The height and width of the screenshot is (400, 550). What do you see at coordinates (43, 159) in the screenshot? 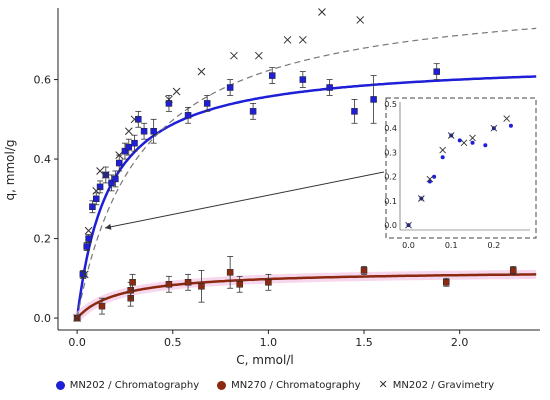
I see `y-tick-label: 0.4` at bounding box center [43, 159].